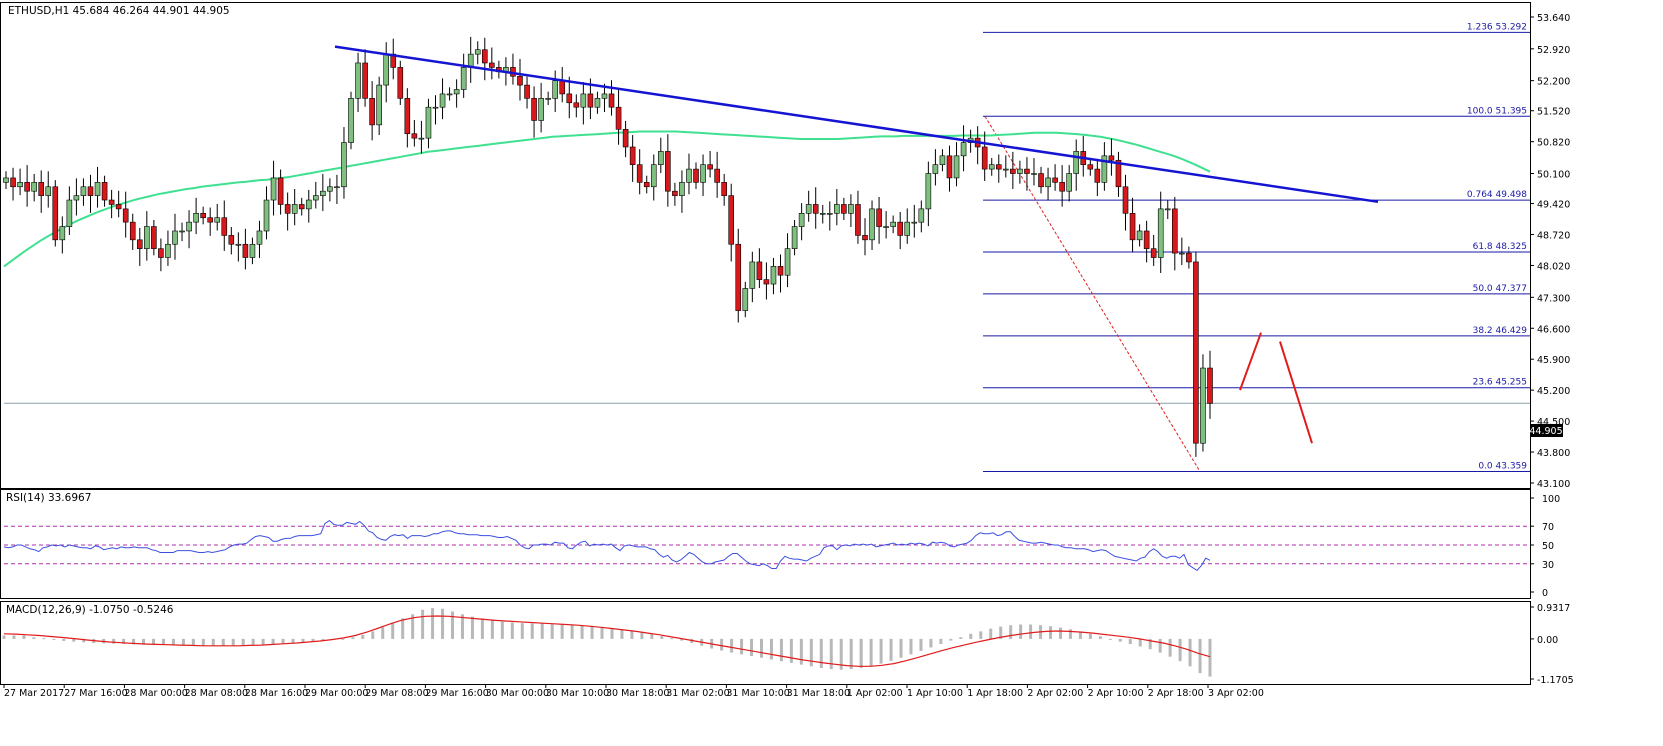  What do you see at coordinates (757, 693) in the screenshot?
I see `time-tick-label: 31 Mar 10:00` at bounding box center [757, 693].